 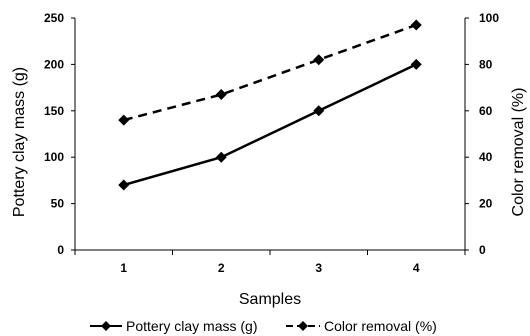 I want to click on y-left-tick-label: 150, so click(x=54, y=111).